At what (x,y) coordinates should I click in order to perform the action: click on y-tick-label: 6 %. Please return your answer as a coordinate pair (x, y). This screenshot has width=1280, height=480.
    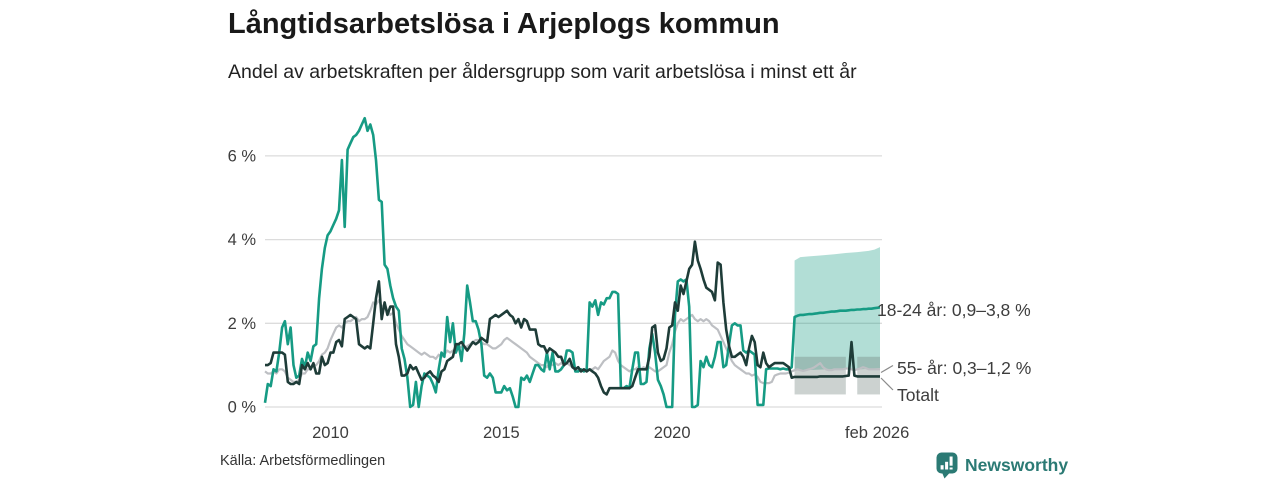
    Looking at the image, I should click on (242, 156).